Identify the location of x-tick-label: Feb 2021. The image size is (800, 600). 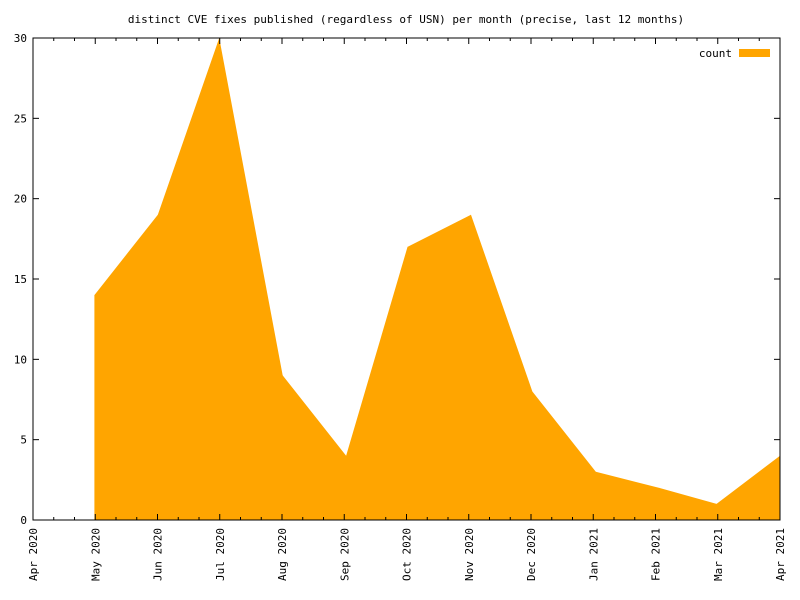
(656, 554).